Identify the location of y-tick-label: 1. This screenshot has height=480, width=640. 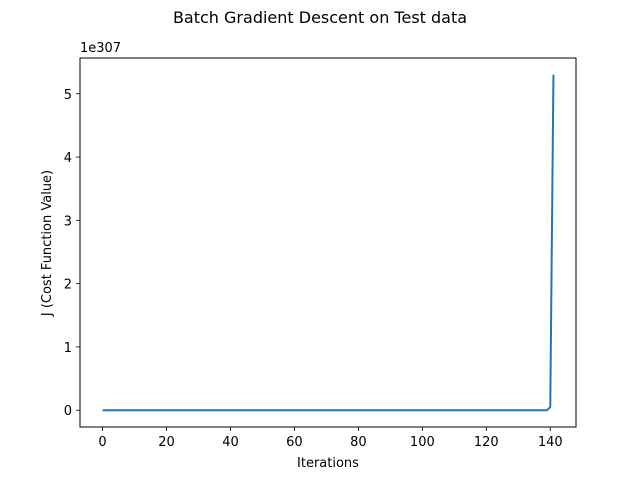
(68, 348).